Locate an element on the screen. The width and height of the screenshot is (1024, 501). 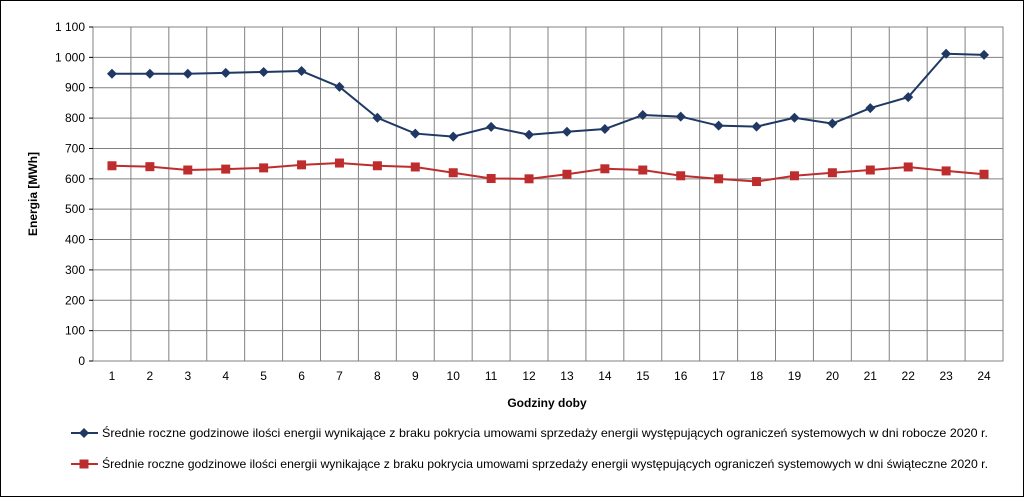
x-tick-label: 7 is located at coordinates (339, 376).